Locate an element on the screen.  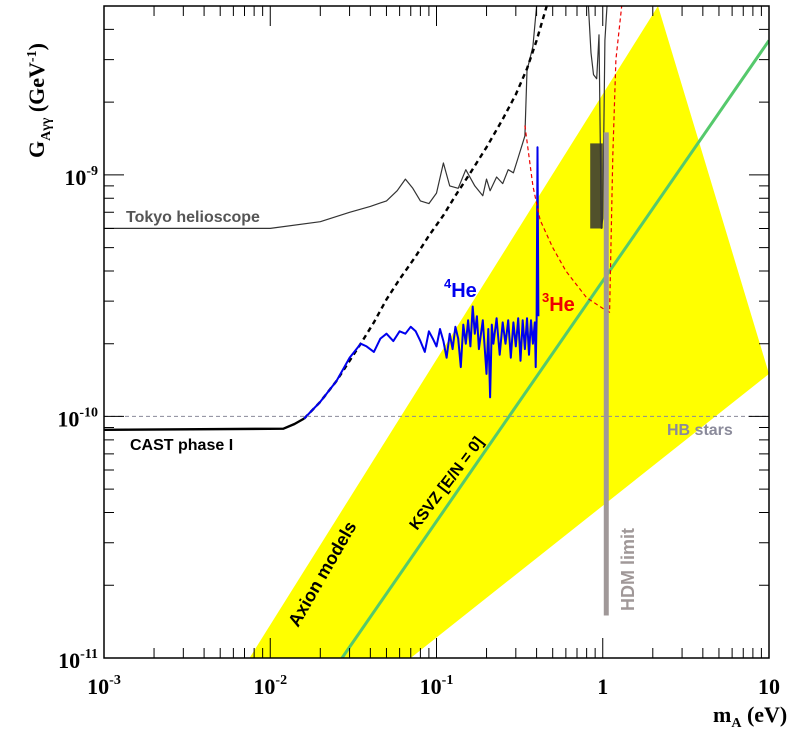
y-axis-title: GAγγ (GeV-1) is located at coordinates (39, 100).